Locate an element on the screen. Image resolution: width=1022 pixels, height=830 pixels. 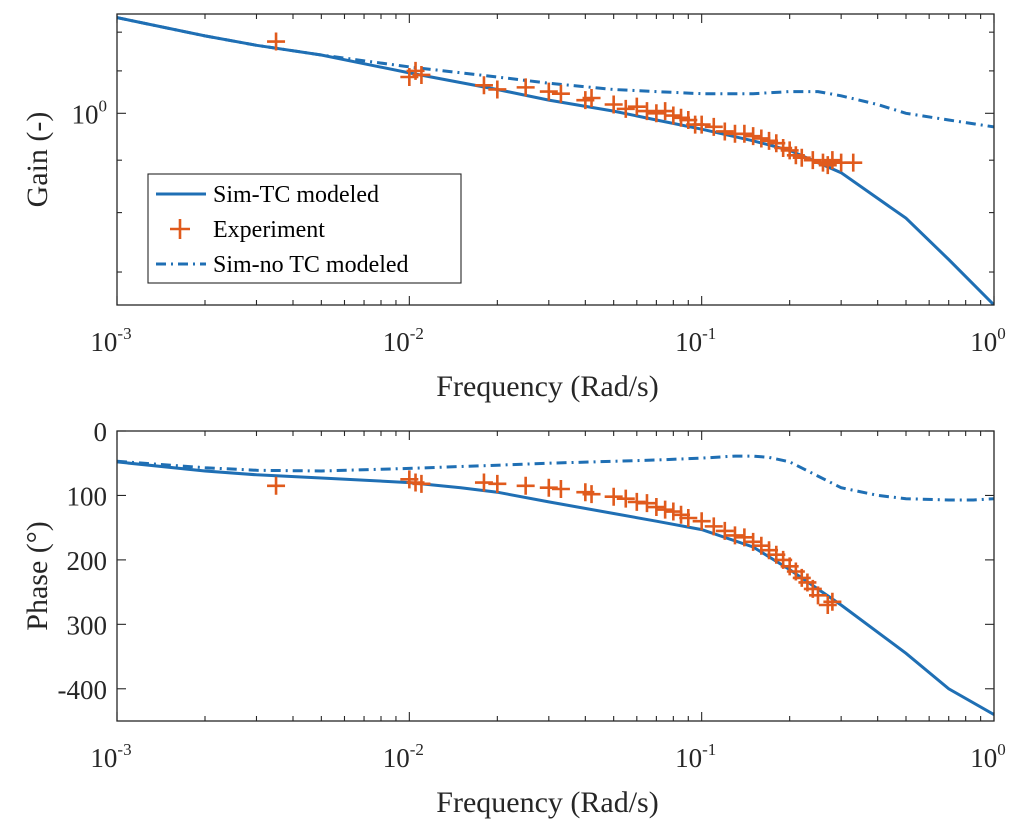
phase-y-tick-label: 200 is located at coordinates (87, 561).